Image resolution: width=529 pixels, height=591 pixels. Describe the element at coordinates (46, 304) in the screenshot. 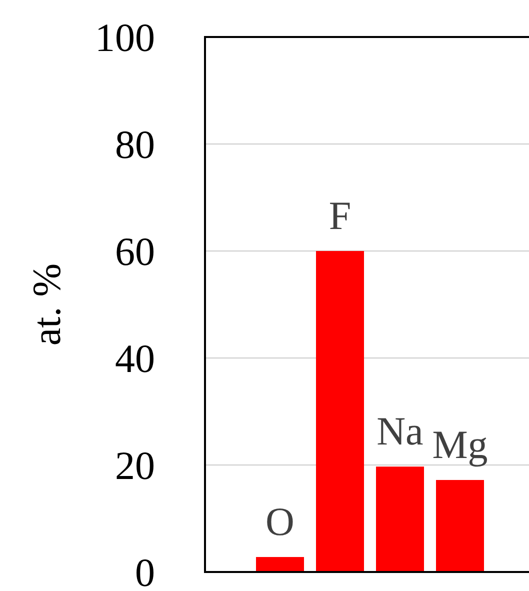

I see `y-axis-title: at. %` at that location.